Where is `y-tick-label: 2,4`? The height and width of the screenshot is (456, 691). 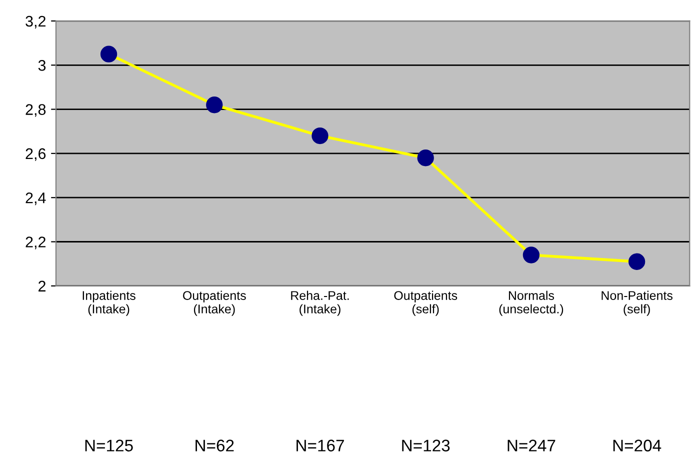 y-tick-label: 2,4 is located at coordinates (36, 199).